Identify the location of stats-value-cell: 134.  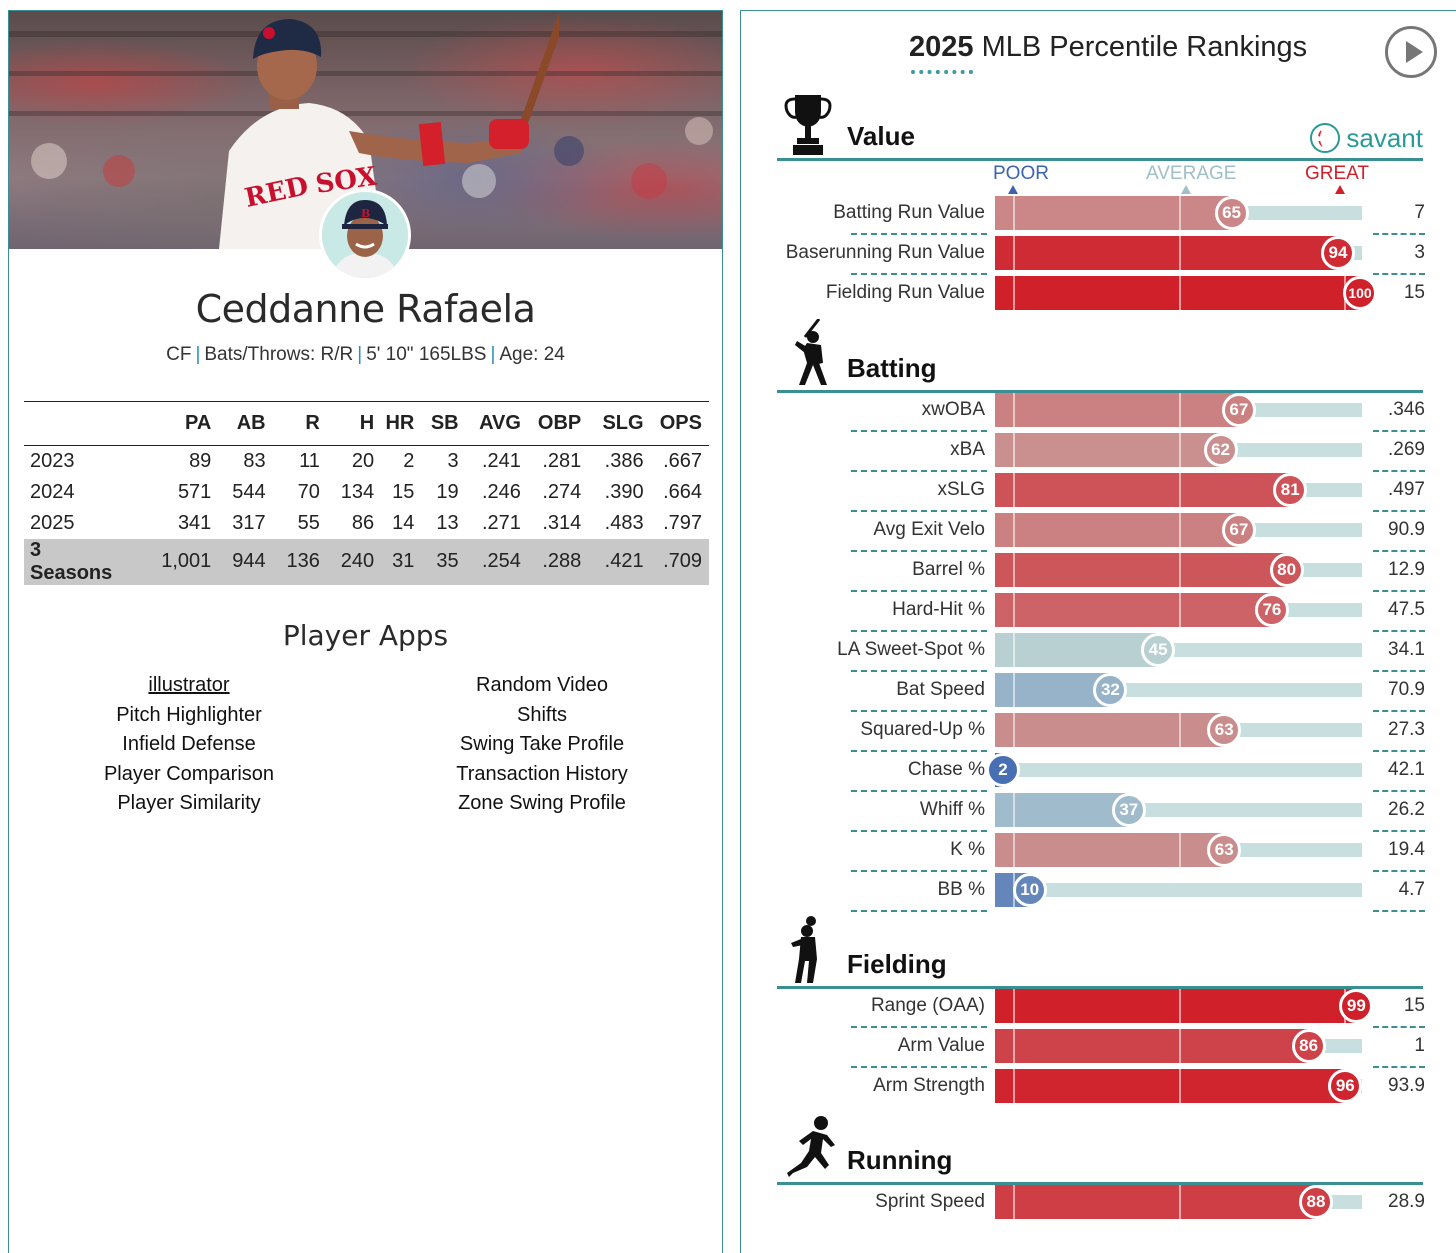
(357, 491).